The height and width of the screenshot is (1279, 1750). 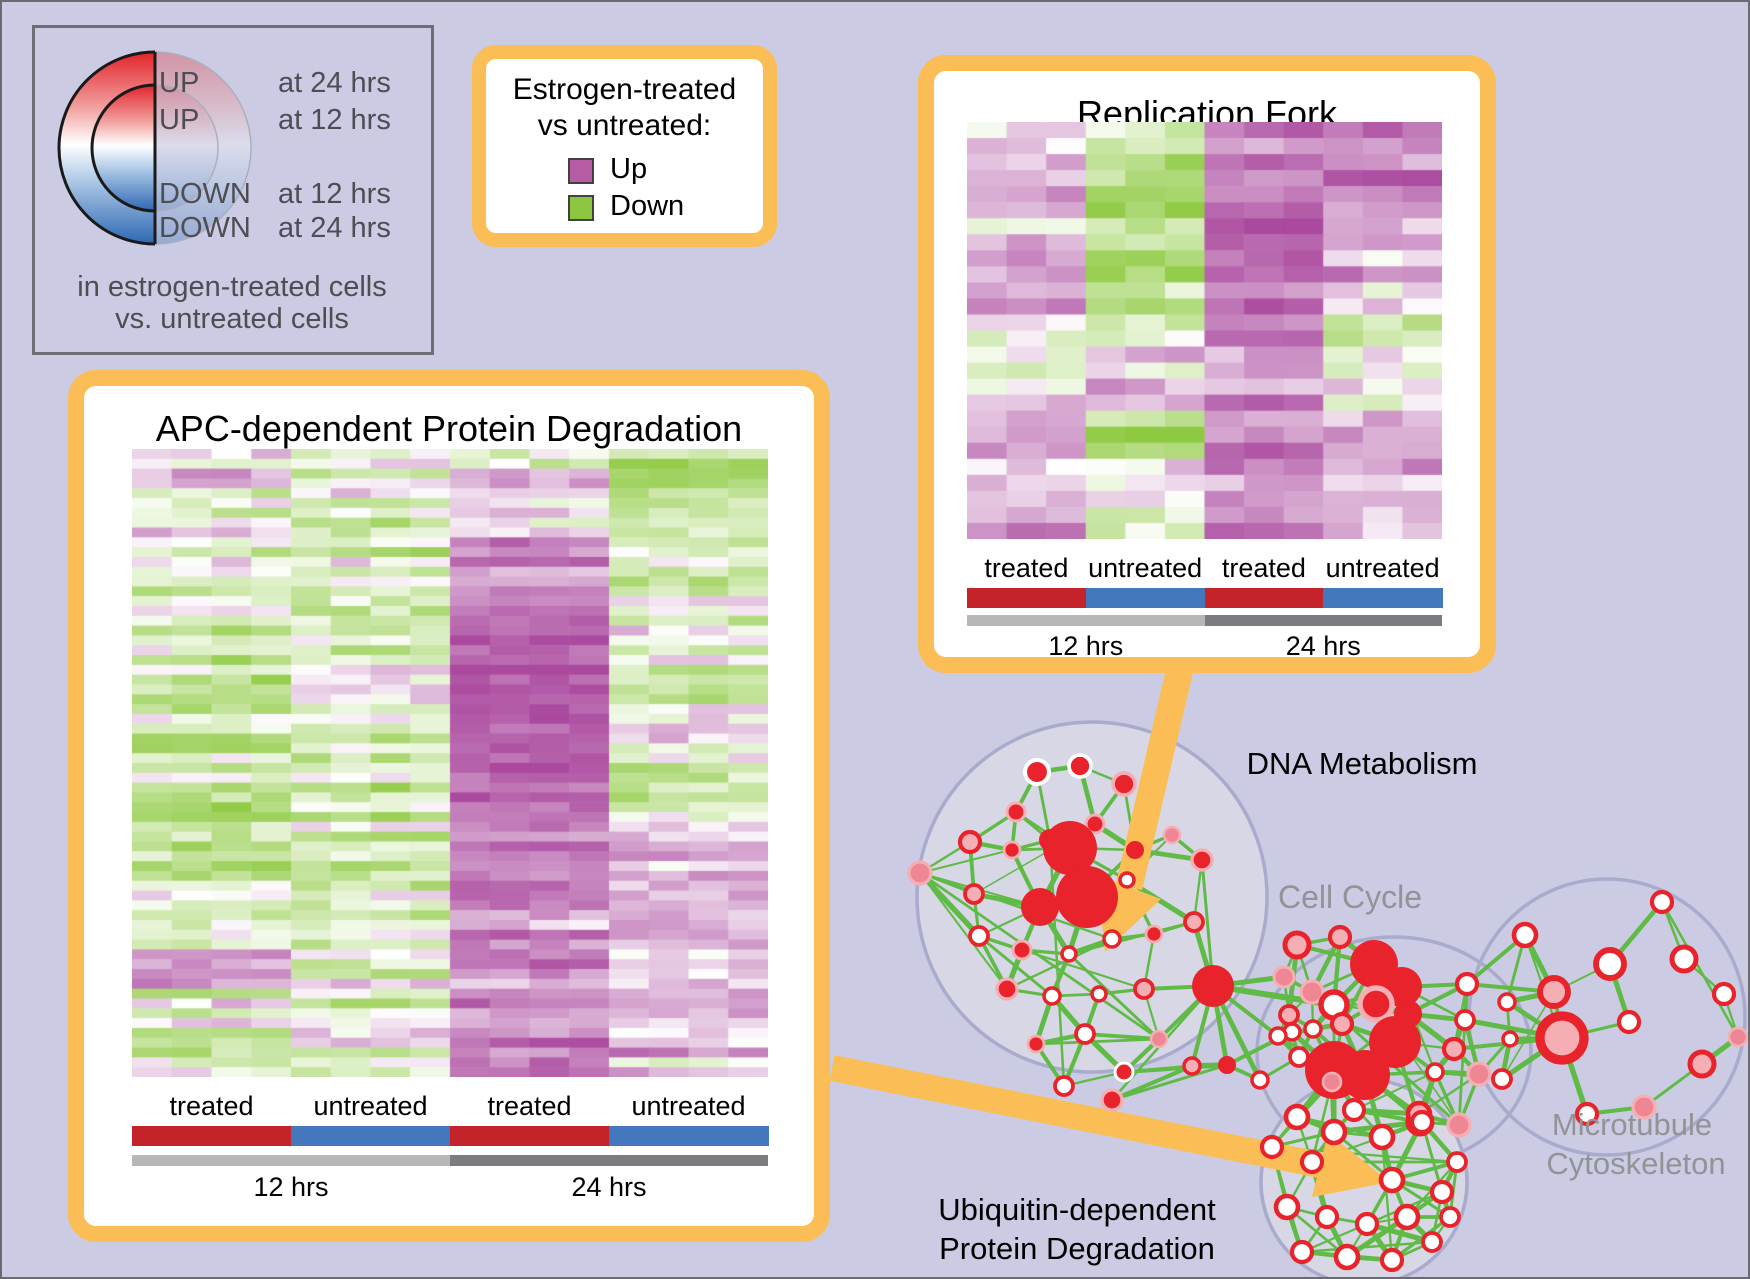 What do you see at coordinates (212, 1136) in the screenshot?
I see `condition-bar-0-treated` at bounding box center [212, 1136].